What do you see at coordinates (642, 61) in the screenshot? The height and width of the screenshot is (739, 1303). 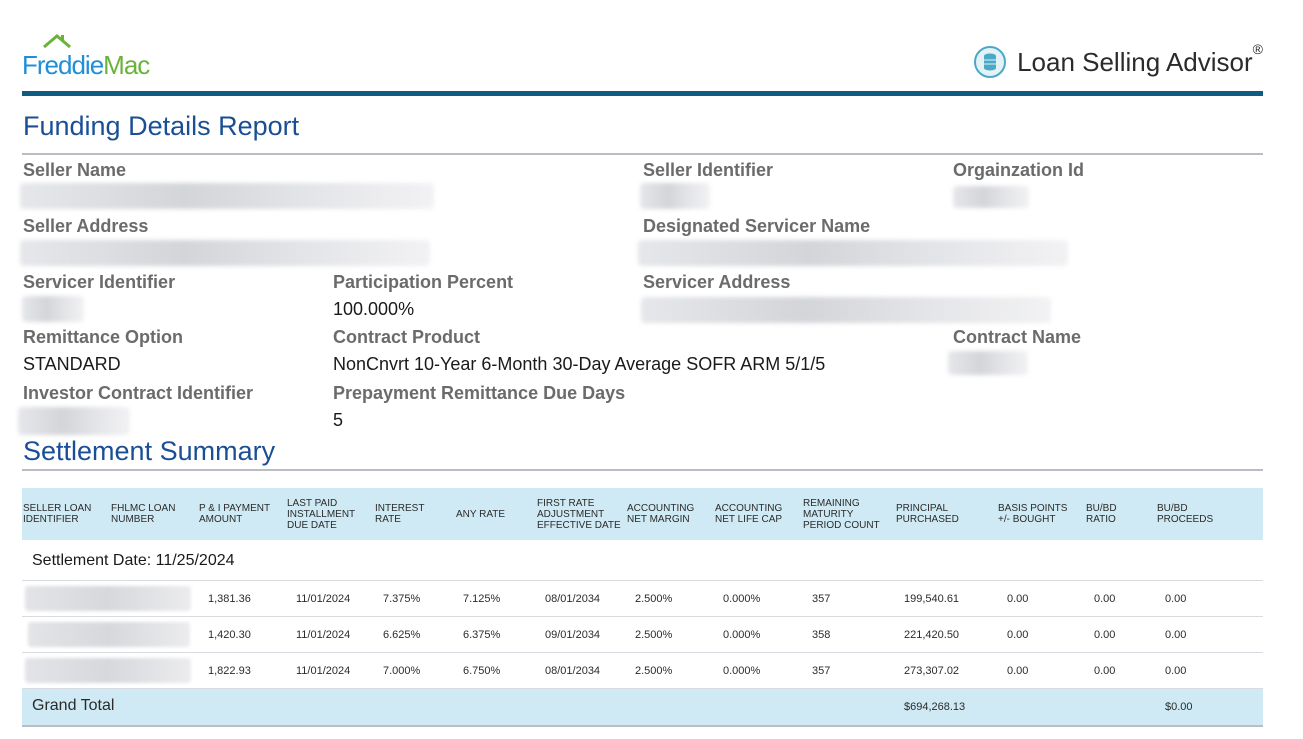 I see `page-header: FreddieMac Loan Selling Advisor®` at bounding box center [642, 61].